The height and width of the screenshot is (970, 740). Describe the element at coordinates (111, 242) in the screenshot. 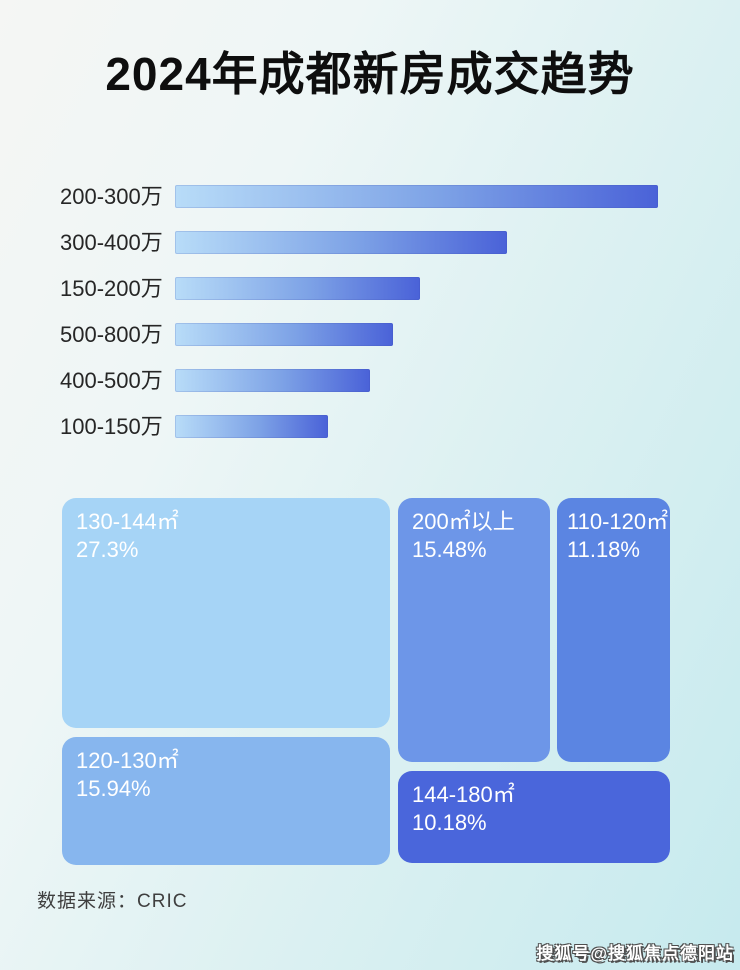

I see `bar-category-label: 300-400万` at that location.